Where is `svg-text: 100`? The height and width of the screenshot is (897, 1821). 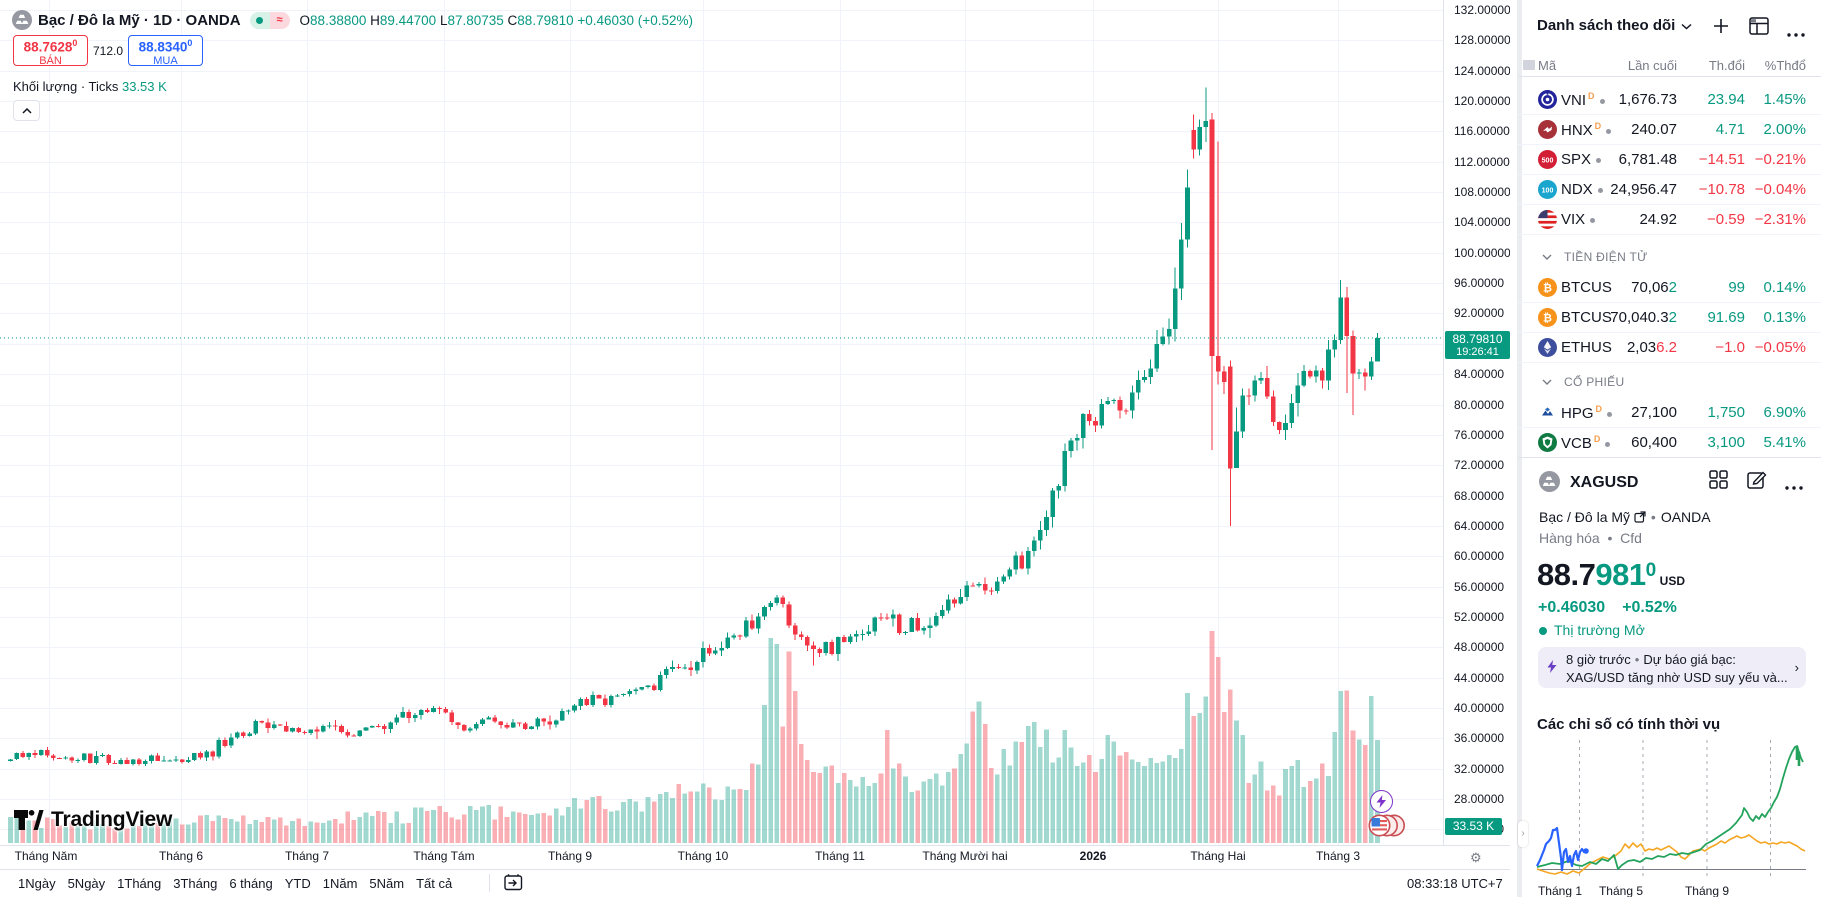 svg-text: 100 is located at coordinates (1548, 191).